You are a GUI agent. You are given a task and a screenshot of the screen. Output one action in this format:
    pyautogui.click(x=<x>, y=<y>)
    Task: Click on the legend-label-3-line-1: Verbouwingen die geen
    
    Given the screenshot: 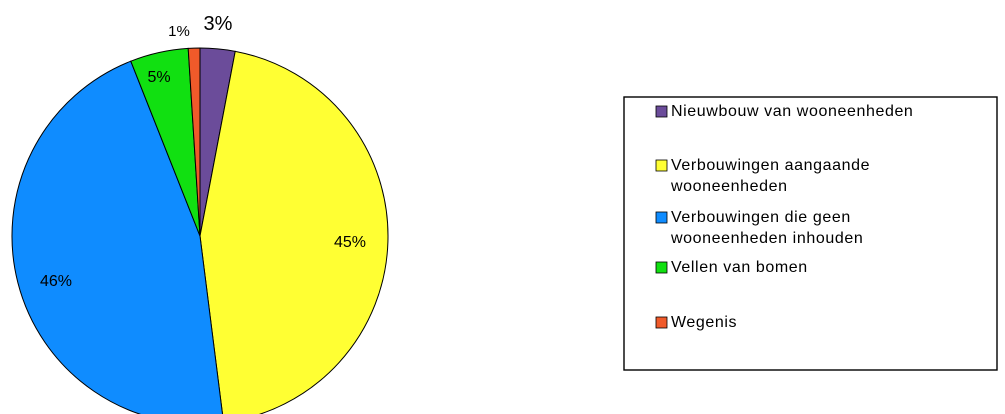 What is the action you would take?
    pyautogui.click(x=761, y=217)
    